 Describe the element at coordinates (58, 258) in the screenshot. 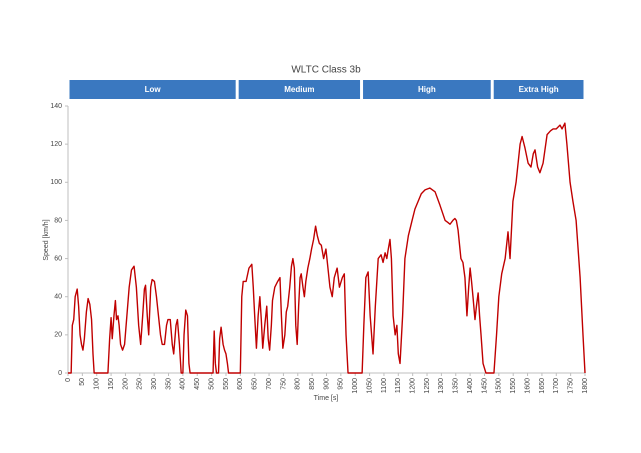

I see `y-tick-label: 60` at that location.